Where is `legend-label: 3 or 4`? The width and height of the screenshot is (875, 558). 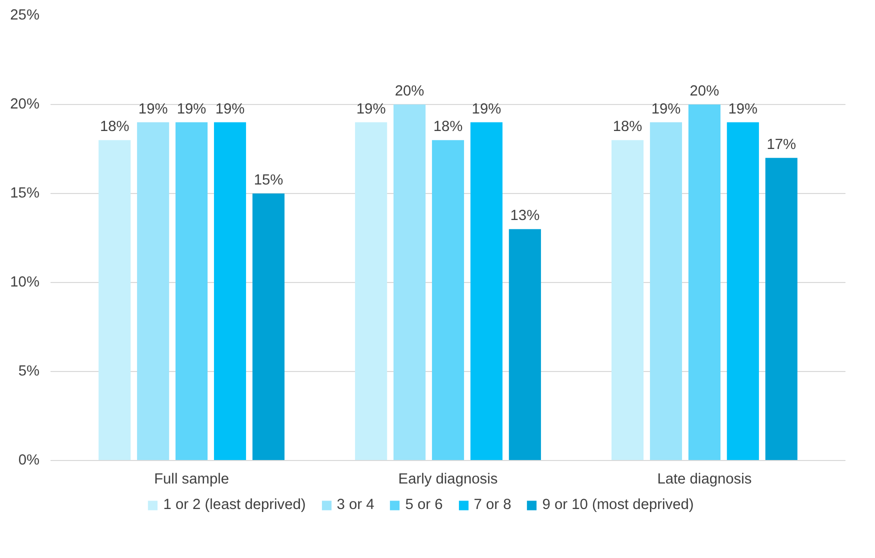
legend-label: 3 or 4 is located at coordinates (355, 505).